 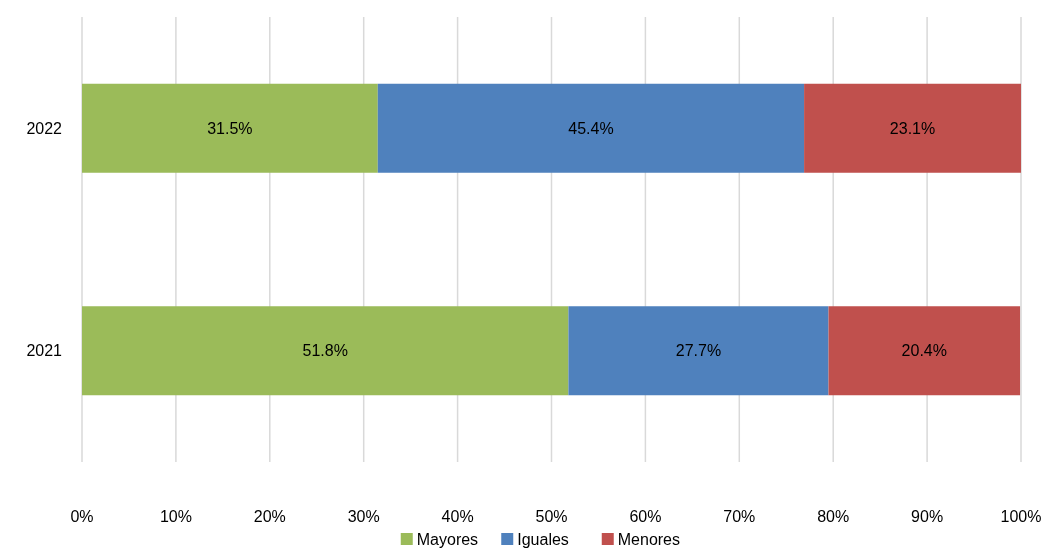 What do you see at coordinates (44, 351) in the screenshot?
I see `y-tick-label: 2021` at bounding box center [44, 351].